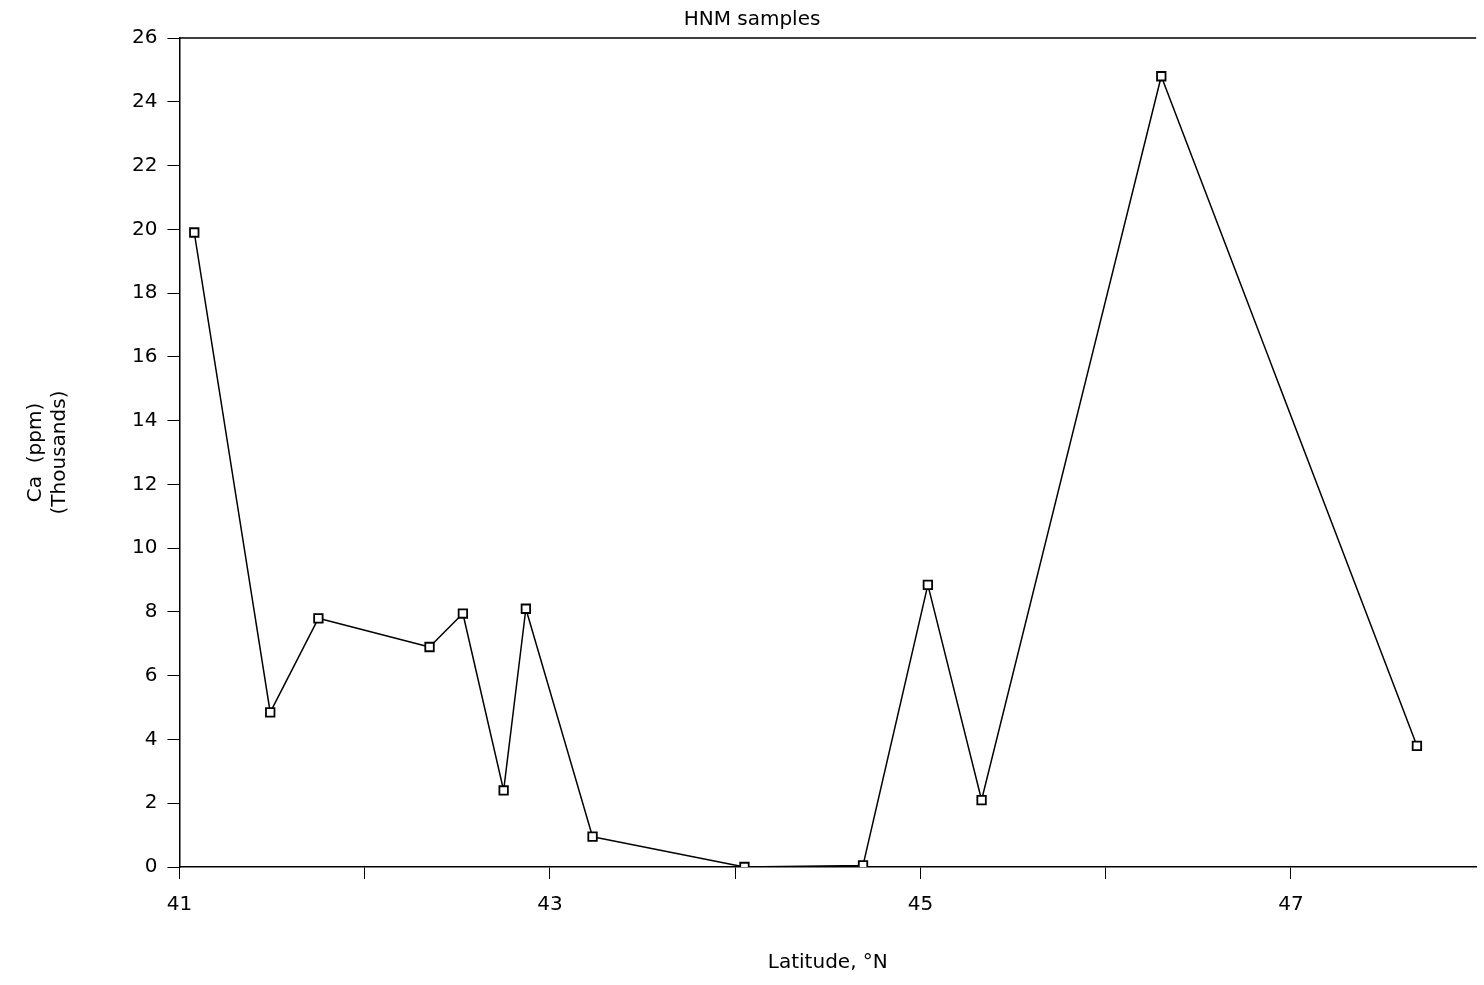 The height and width of the screenshot is (985, 1484). What do you see at coordinates (151, 801) in the screenshot?
I see `y-tick-label: 2` at bounding box center [151, 801].